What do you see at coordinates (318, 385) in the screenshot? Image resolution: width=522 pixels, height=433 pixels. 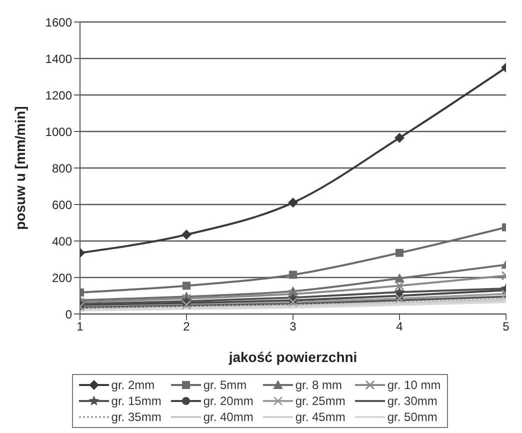 I see `legend-label: gr. 8 mm` at bounding box center [318, 385].